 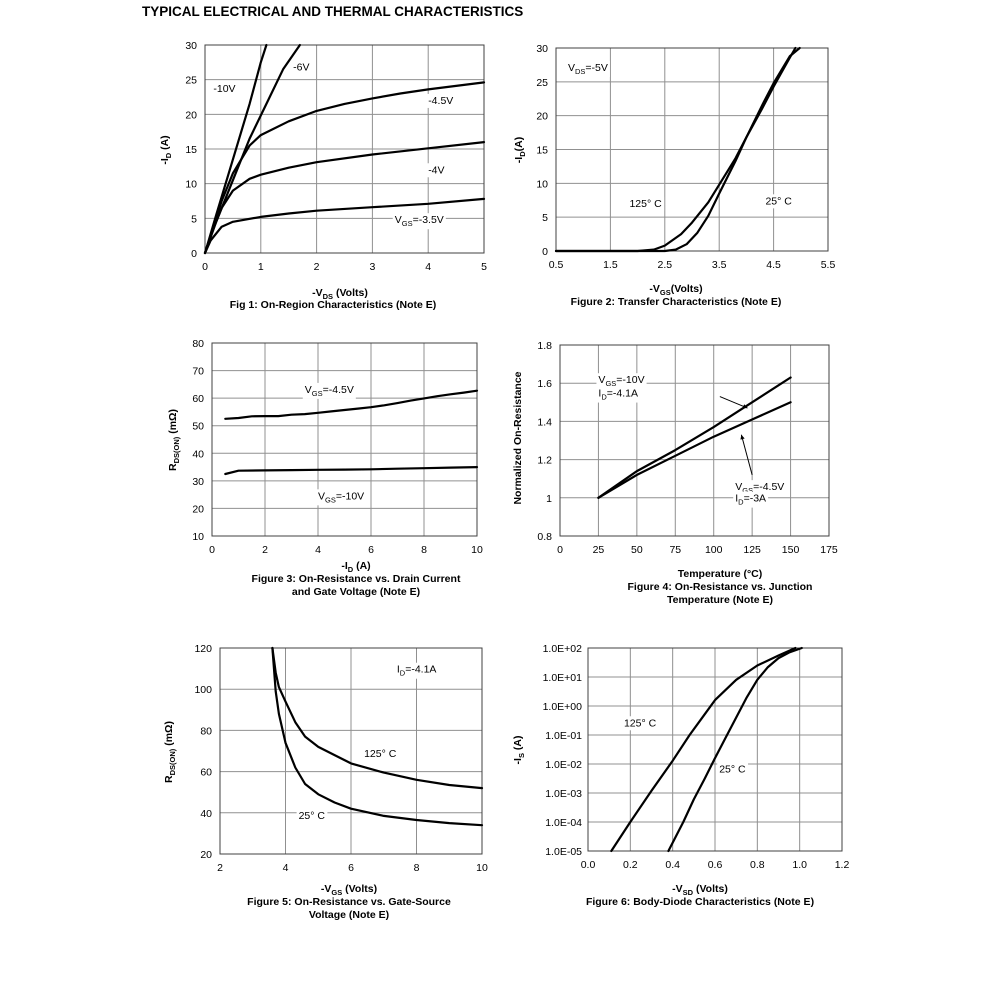 I want to click on y-tick-label: 30, so click(x=542, y=49).